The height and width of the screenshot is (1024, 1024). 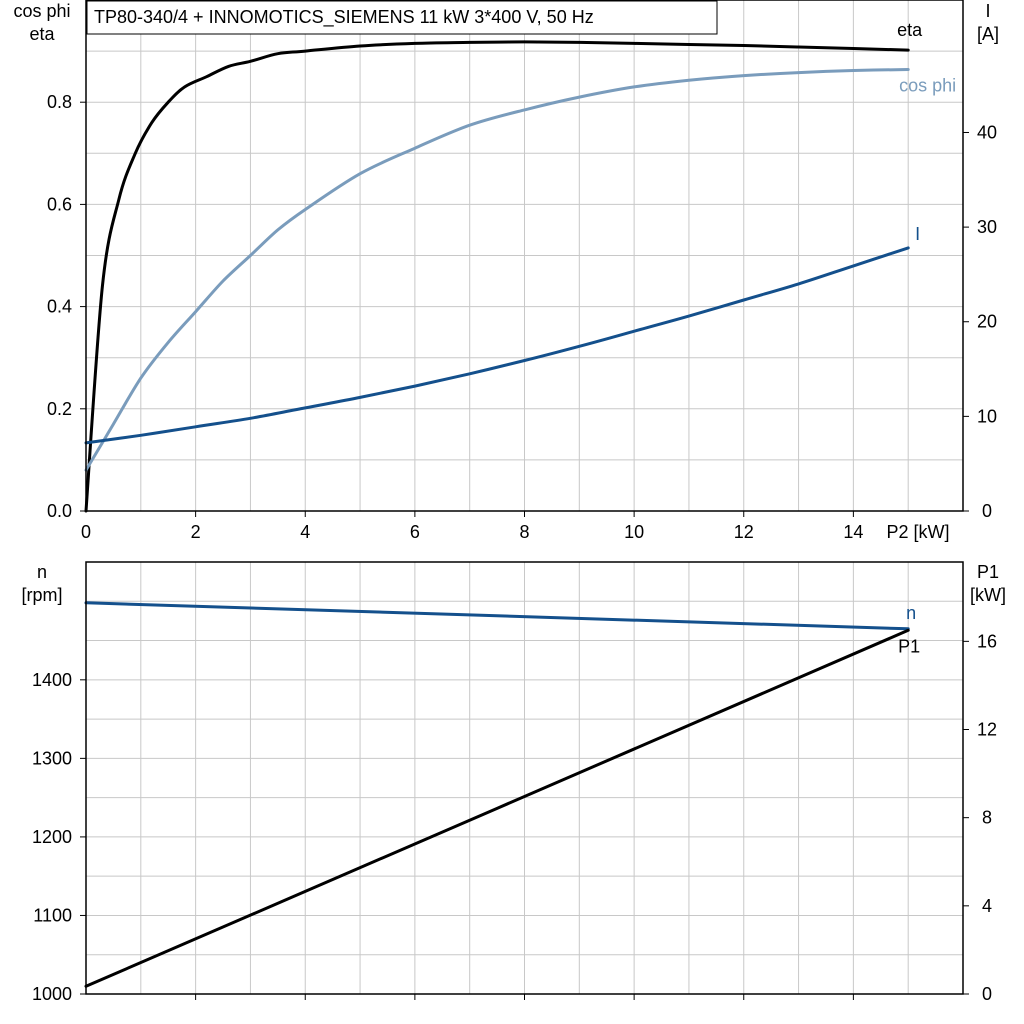 What do you see at coordinates (909, 646) in the screenshot?
I see `series-label-p1: P1` at bounding box center [909, 646].